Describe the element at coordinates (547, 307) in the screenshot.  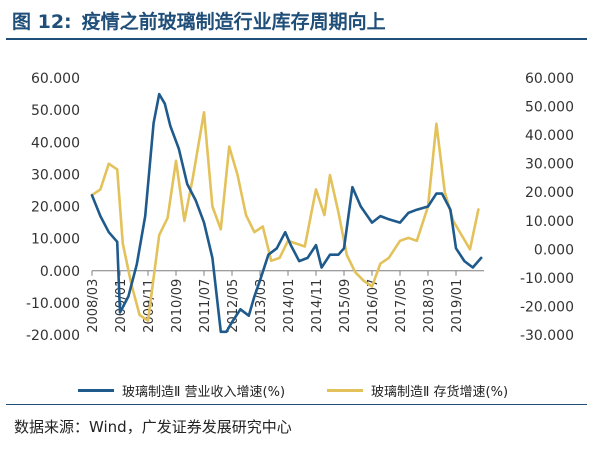
I see `y-right-tick-label-1: -20.000` at that location.